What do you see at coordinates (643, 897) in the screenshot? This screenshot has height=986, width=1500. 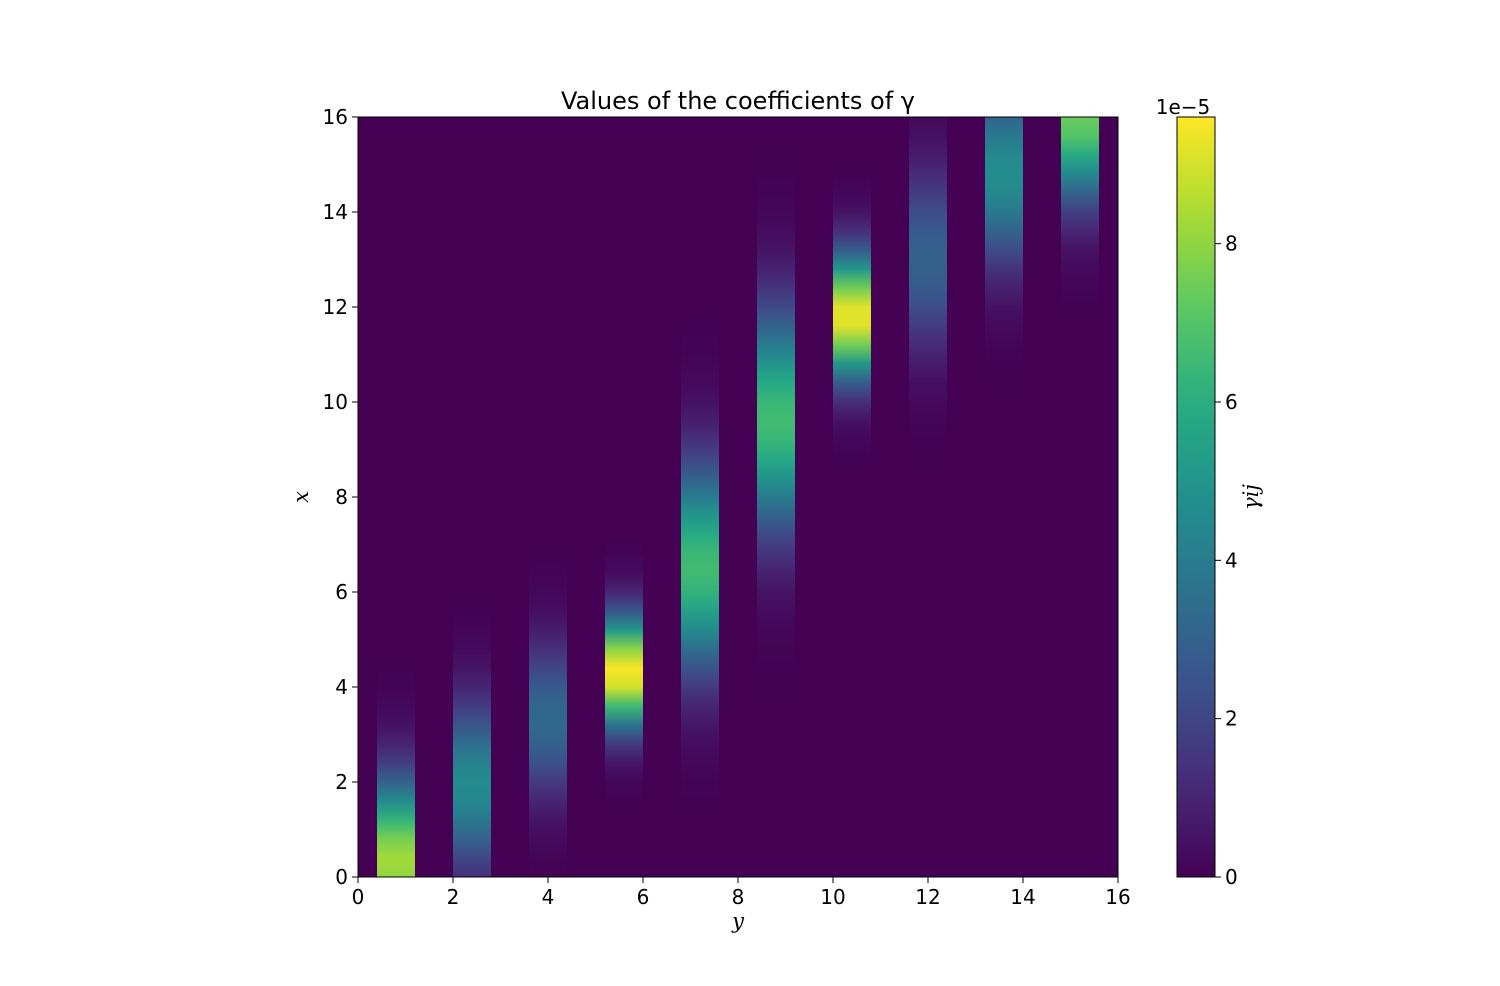 I see `x-tick-label: 6` at bounding box center [643, 897].